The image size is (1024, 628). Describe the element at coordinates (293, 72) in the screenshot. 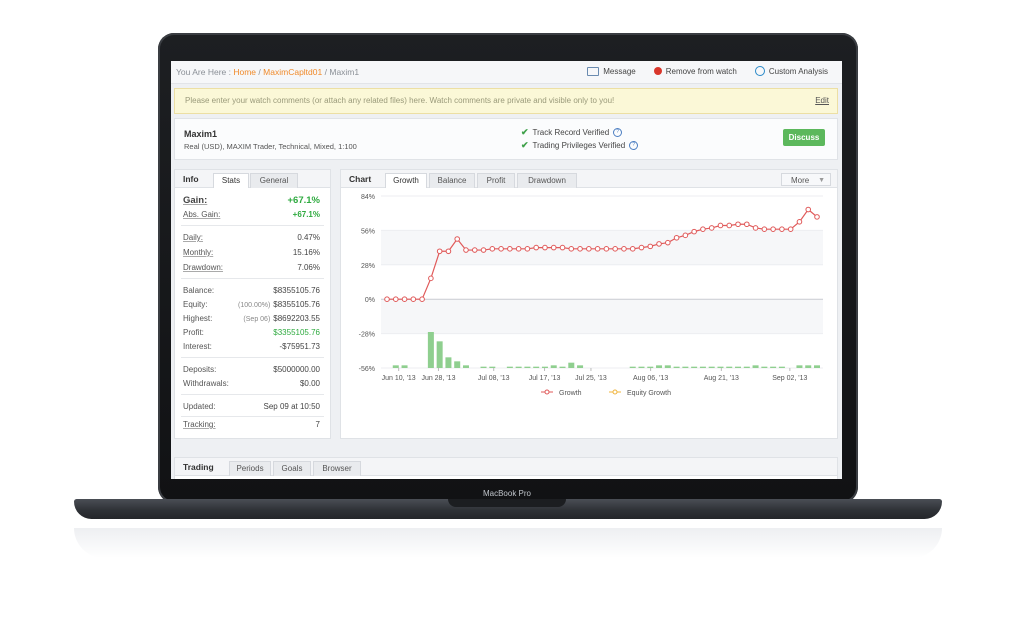

I see `breadcrumb-parent-link: MaximCapltd01` at that location.